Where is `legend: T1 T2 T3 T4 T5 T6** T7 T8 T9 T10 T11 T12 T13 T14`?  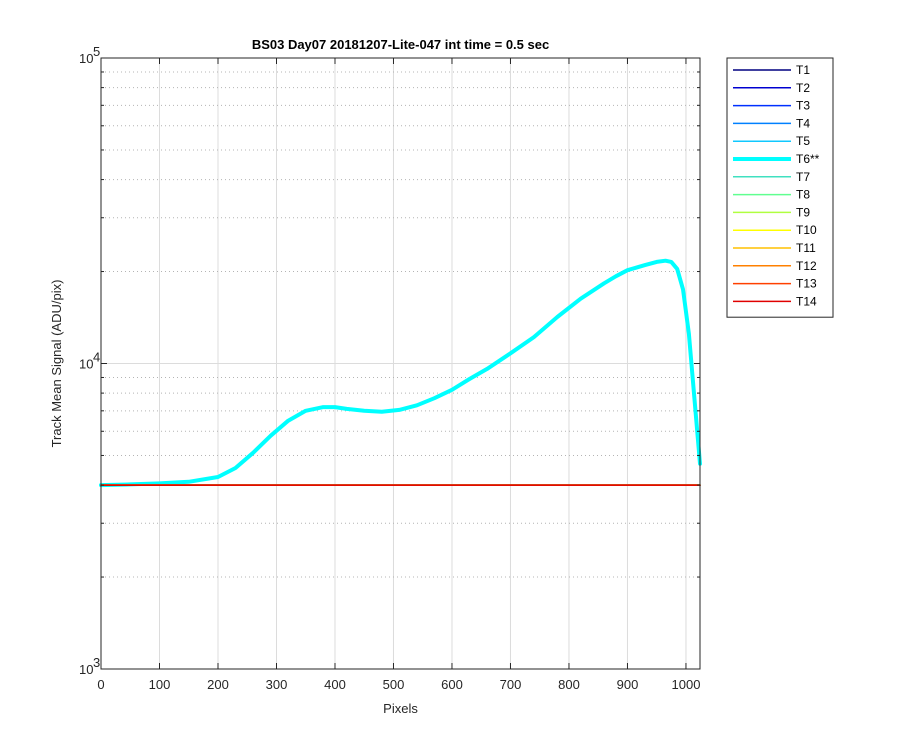 legend: T1 T2 T3 T4 T5 T6** T7 T8 T9 T10 T11 T12 T13 T14 is located at coordinates (780, 187).